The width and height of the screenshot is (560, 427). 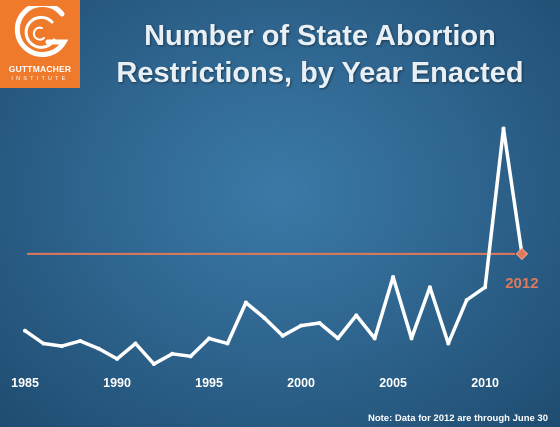 I want to click on x-tick-label: 1995, so click(x=209, y=383).